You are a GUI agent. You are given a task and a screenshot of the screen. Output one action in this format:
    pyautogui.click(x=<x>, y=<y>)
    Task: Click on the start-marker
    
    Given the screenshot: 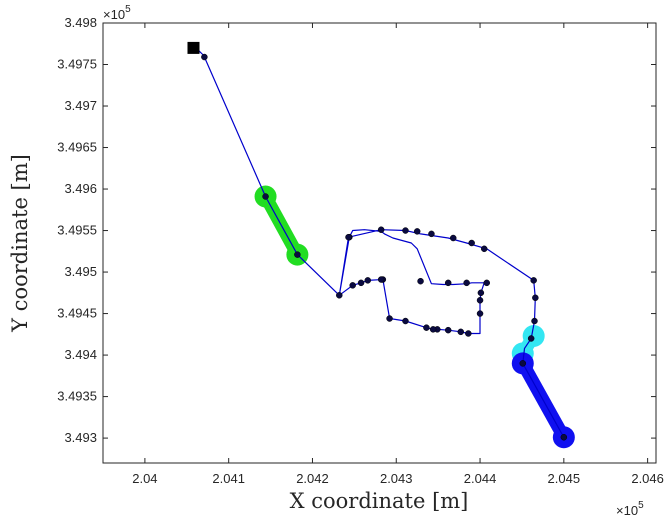 What is the action you would take?
    pyautogui.click(x=193, y=47)
    